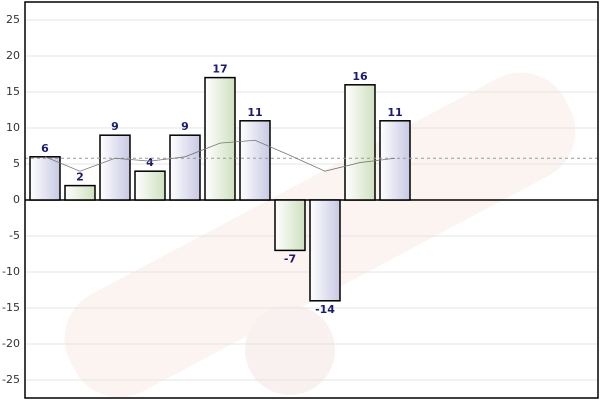 Image resolution: width=600 pixels, height=400 pixels. What do you see at coordinates (45, 148) in the screenshot?
I see `data-label: 6` at bounding box center [45, 148].